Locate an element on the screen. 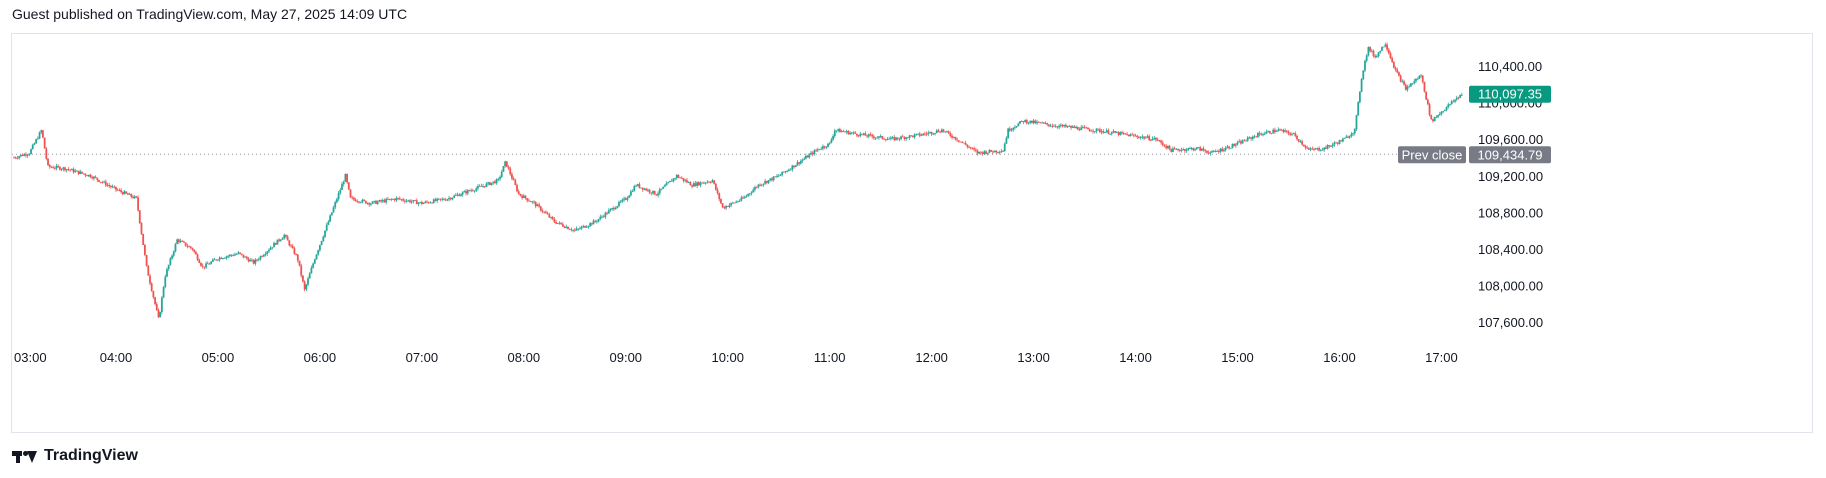 This screenshot has height=478, width=1826. x-tick-label: 17:00 is located at coordinates (1441, 357).